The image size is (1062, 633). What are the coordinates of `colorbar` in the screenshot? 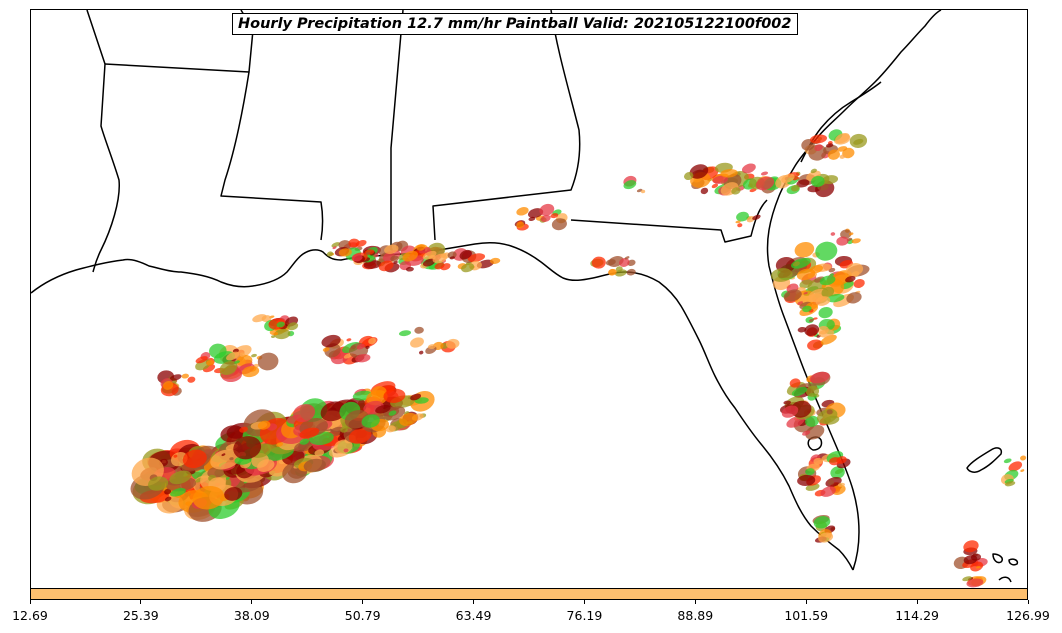 It's located at (529, 594).